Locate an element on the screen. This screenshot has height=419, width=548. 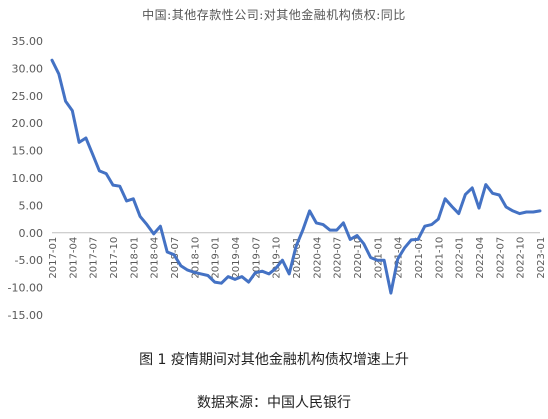
source-note: 数据来源：中国人民银行 is located at coordinates (274, 403).